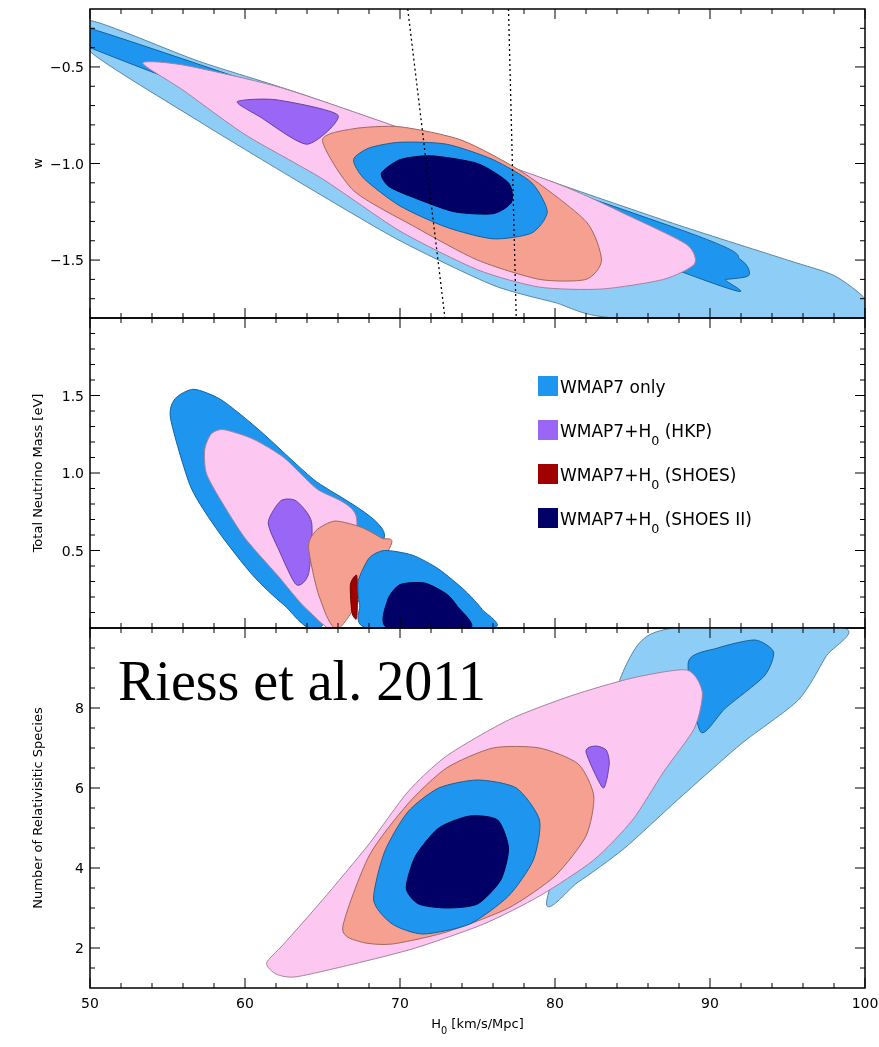  Describe the element at coordinates (67, 66) in the screenshot. I see `y-tick-label: −0.5` at that location.